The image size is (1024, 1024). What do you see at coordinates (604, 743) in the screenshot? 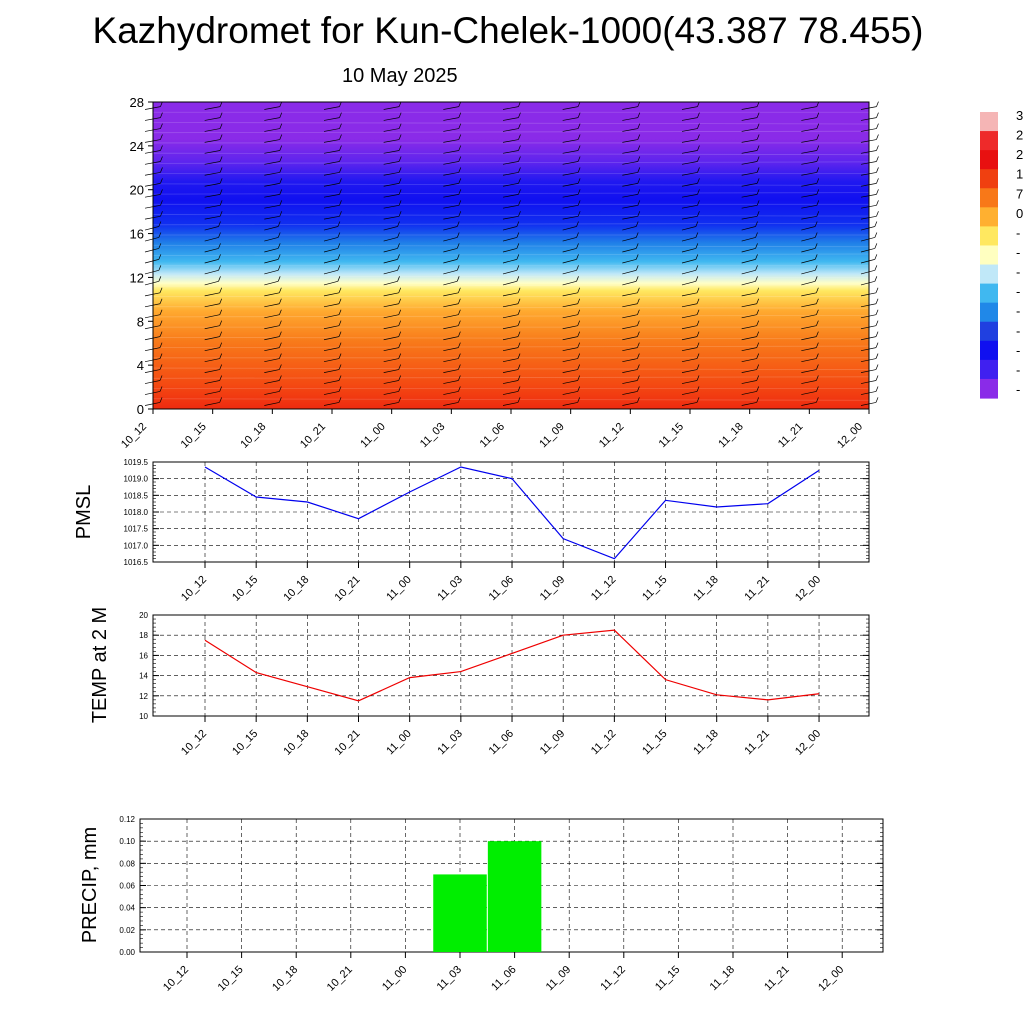
I see `x-tick-label: 11_12` at bounding box center [604, 743].